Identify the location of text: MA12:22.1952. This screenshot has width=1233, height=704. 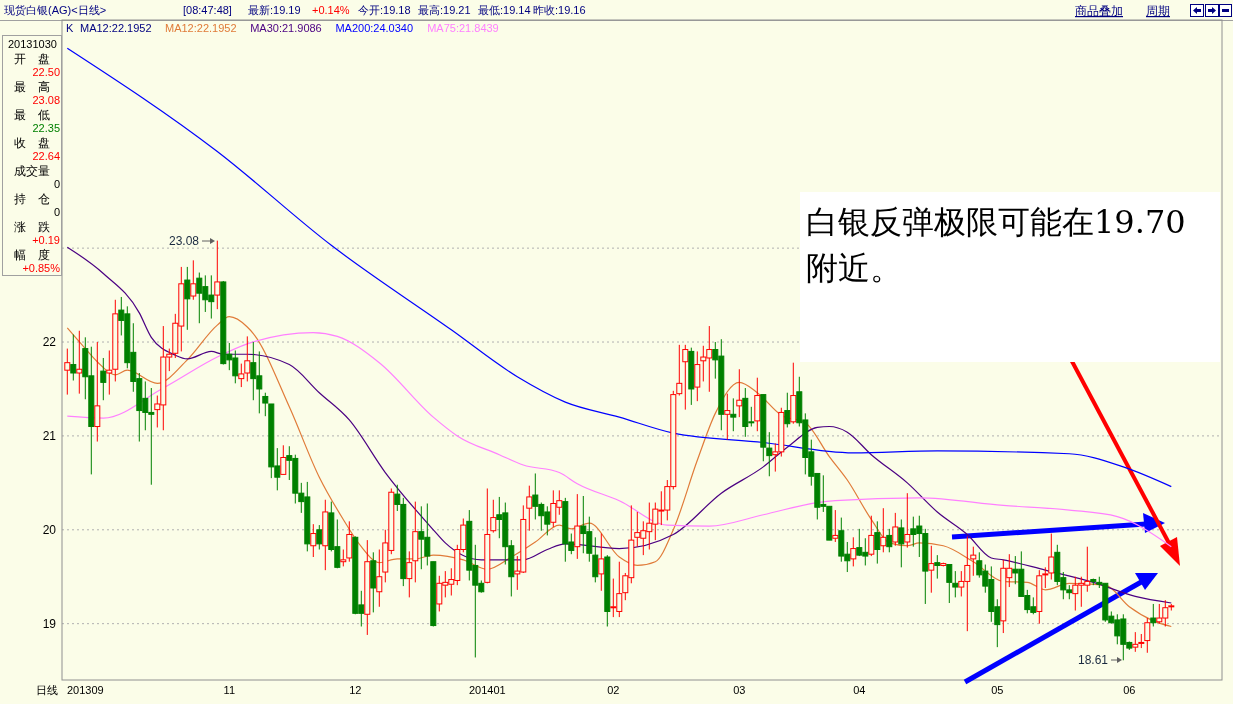
(201, 28).